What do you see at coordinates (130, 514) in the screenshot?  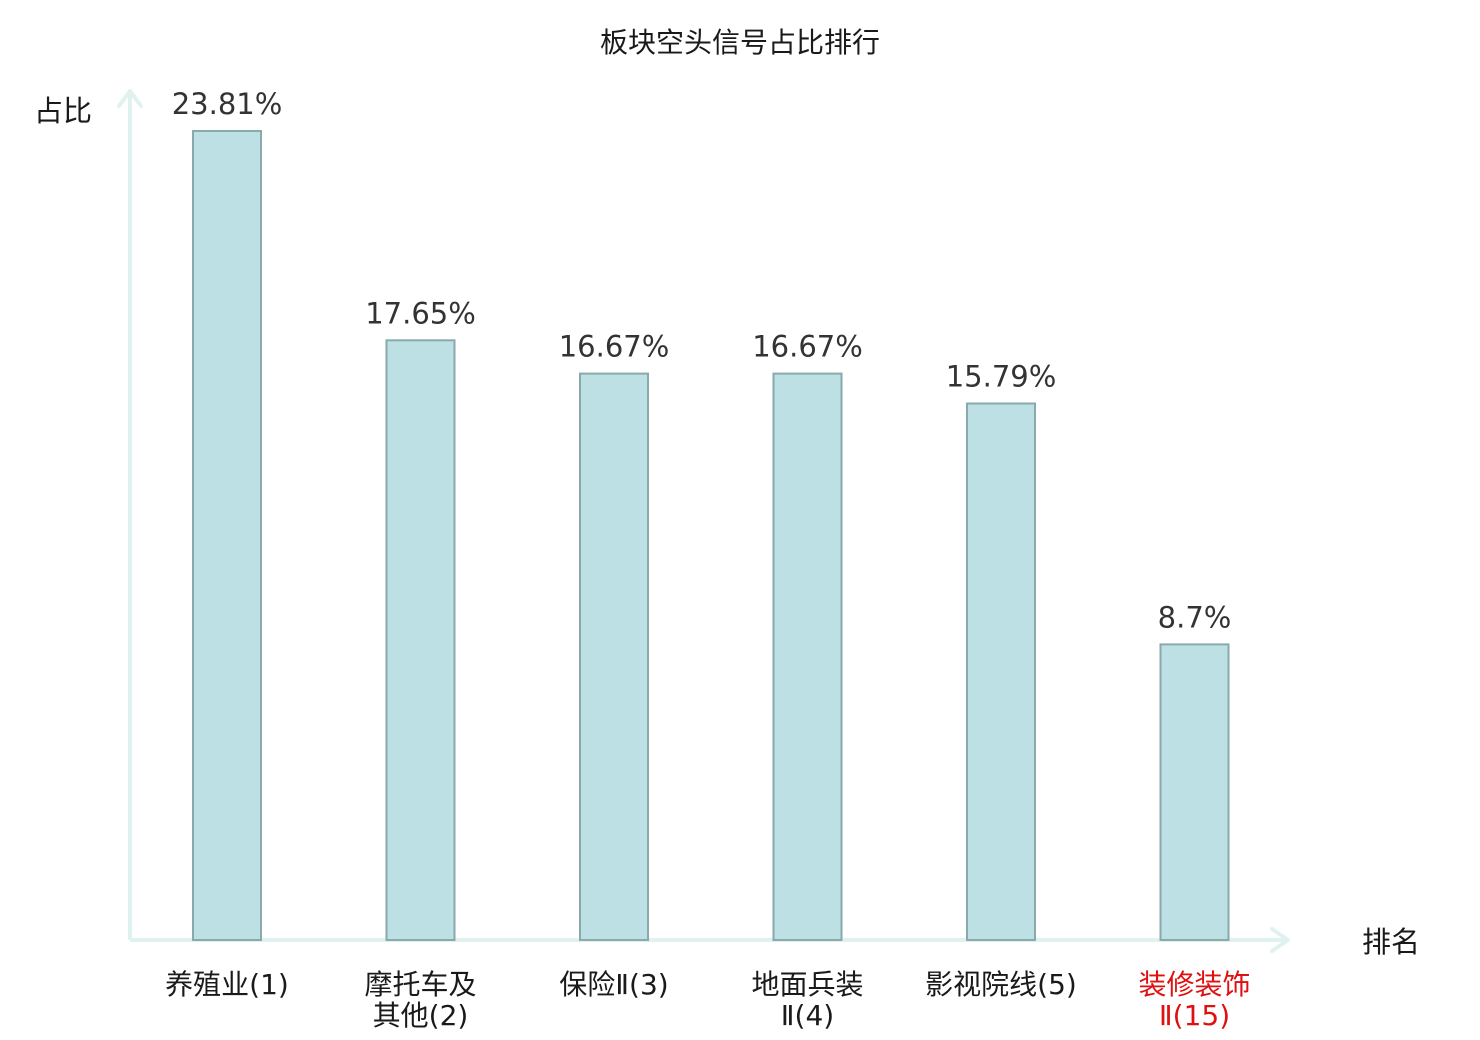 I see `y-axis` at bounding box center [130, 514].